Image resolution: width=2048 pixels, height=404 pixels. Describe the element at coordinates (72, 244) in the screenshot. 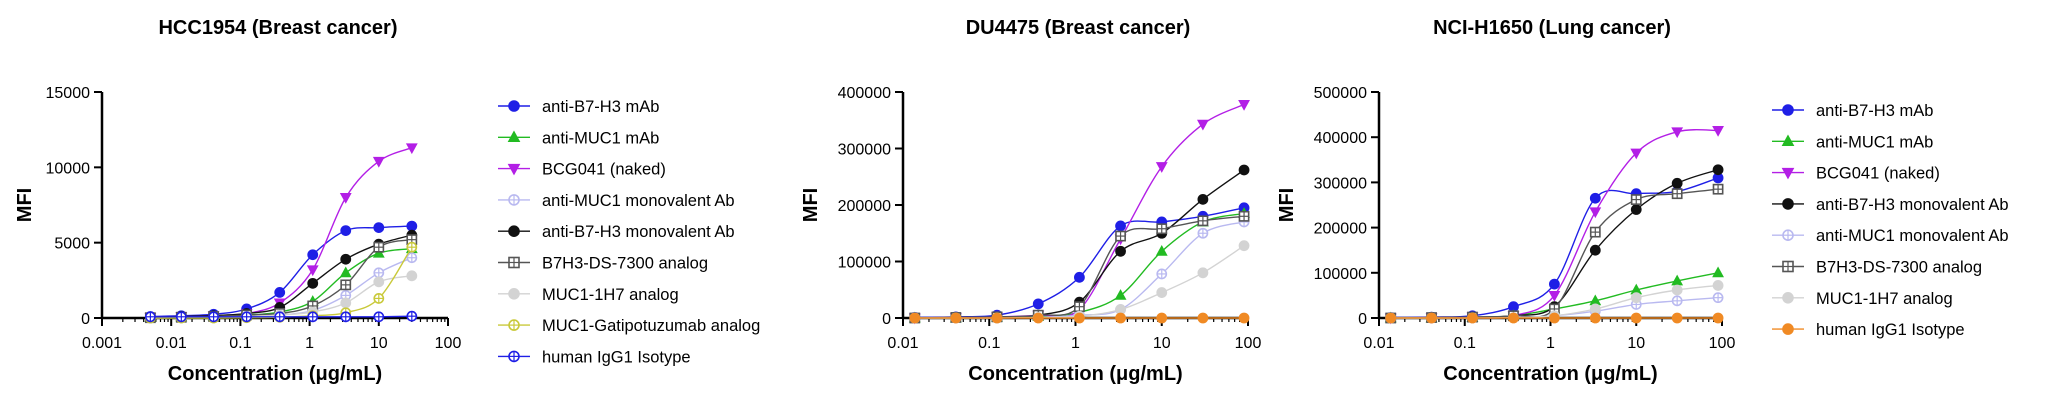

I see `y-tick-label: 5000` at that location.